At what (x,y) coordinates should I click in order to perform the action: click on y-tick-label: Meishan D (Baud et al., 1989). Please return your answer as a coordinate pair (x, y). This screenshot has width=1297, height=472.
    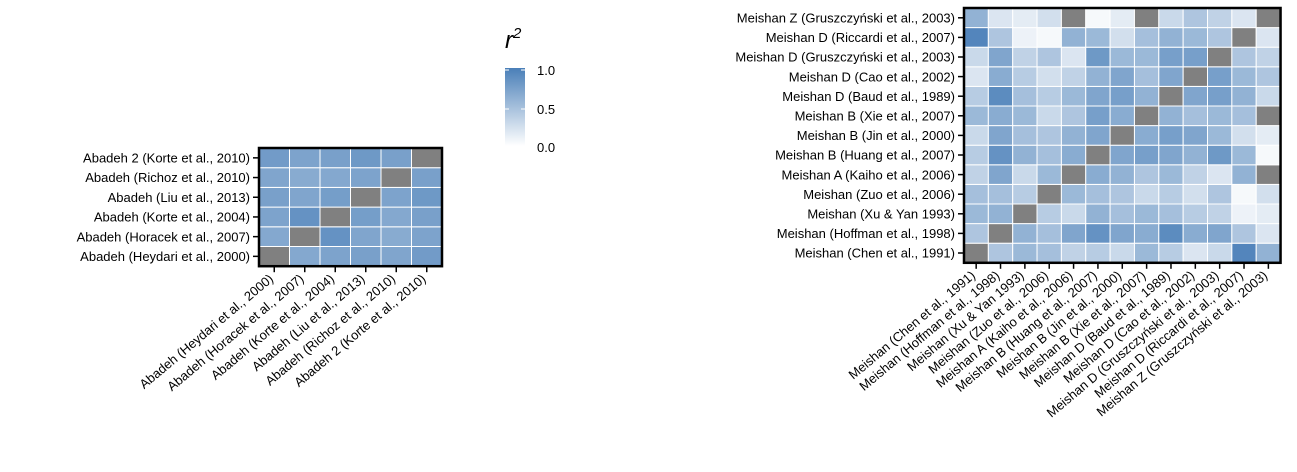
    Looking at the image, I should click on (868, 96).